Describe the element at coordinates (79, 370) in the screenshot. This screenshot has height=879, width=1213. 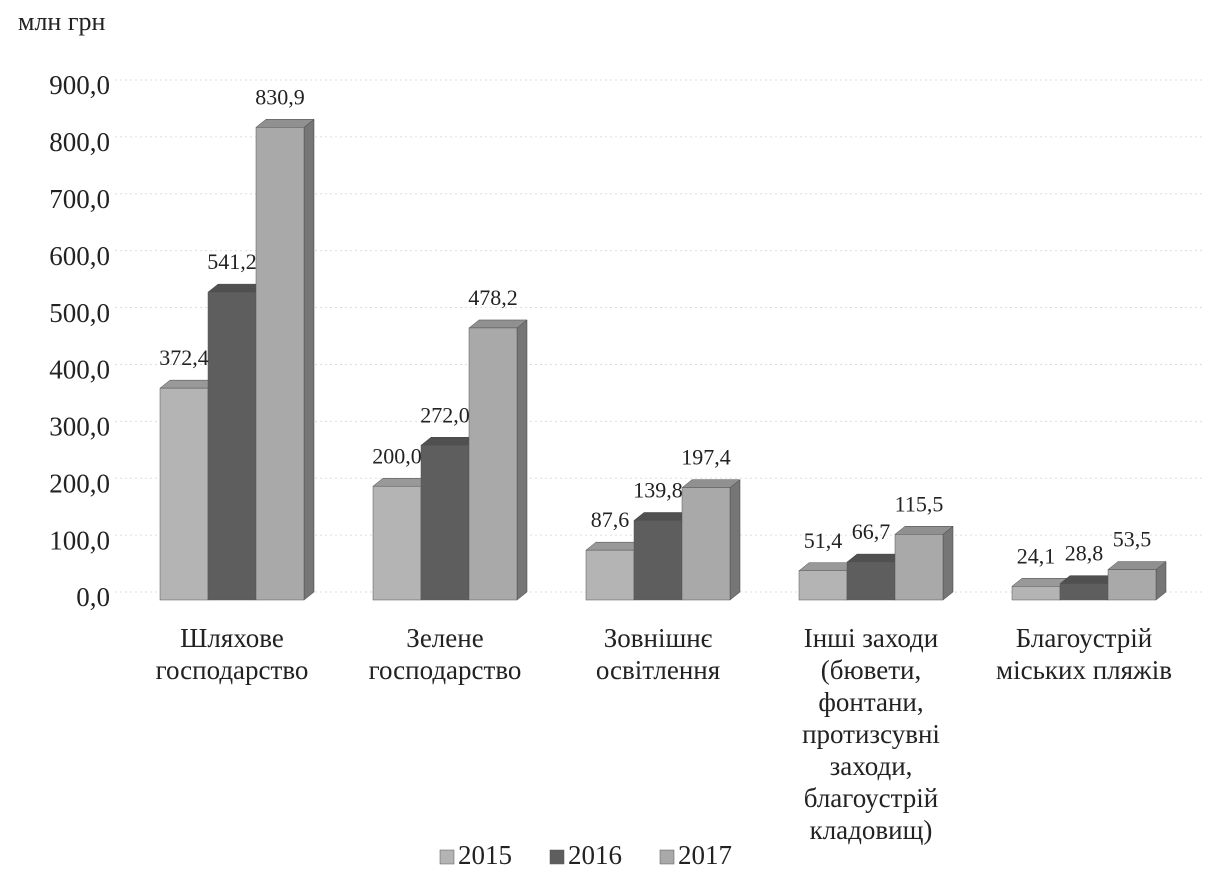
I see `y-tick-label: 400,0` at that location.